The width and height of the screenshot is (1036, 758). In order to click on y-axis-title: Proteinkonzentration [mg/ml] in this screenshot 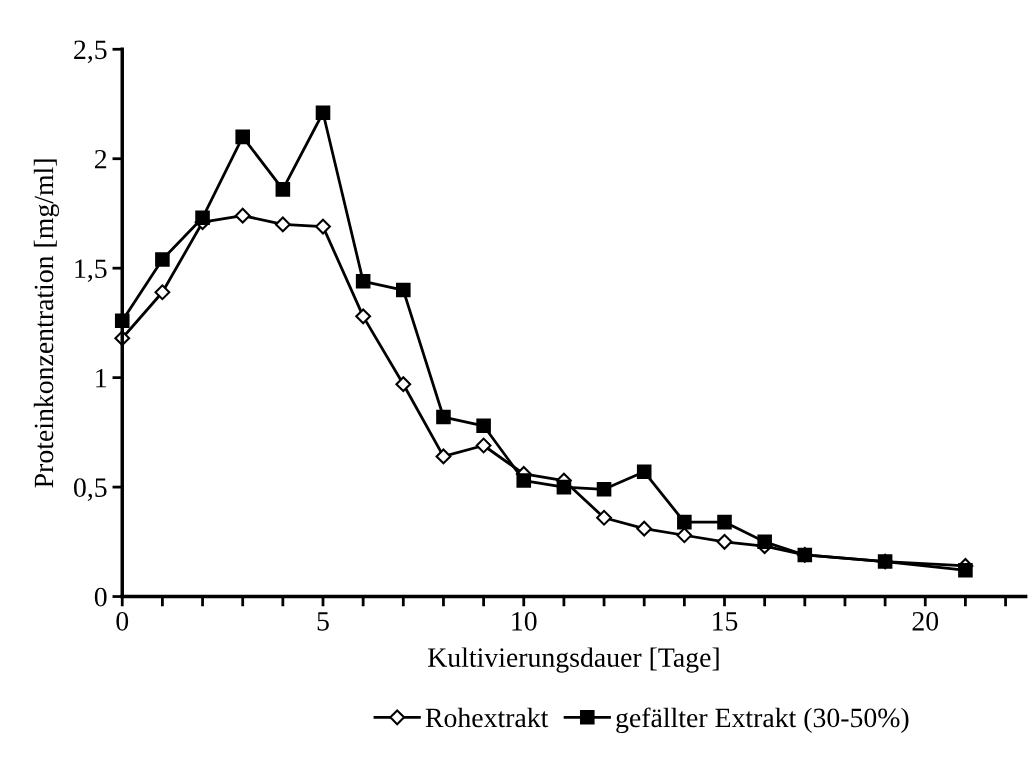, I will do `click(46, 323)`.